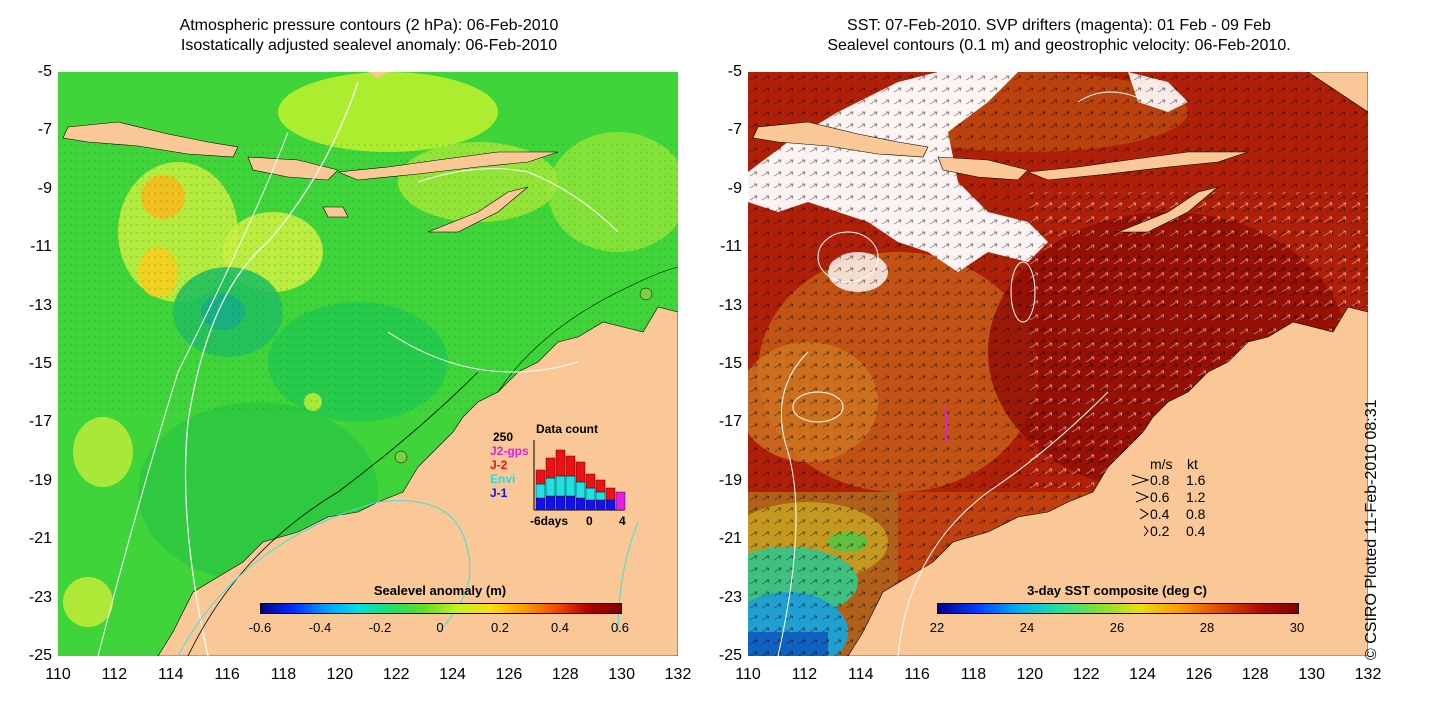 This screenshot has width=1440, height=720. What do you see at coordinates (1192, 464) in the screenshot?
I see `velocity-legend-header-kt: kt` at bounding box center [1192, 464].